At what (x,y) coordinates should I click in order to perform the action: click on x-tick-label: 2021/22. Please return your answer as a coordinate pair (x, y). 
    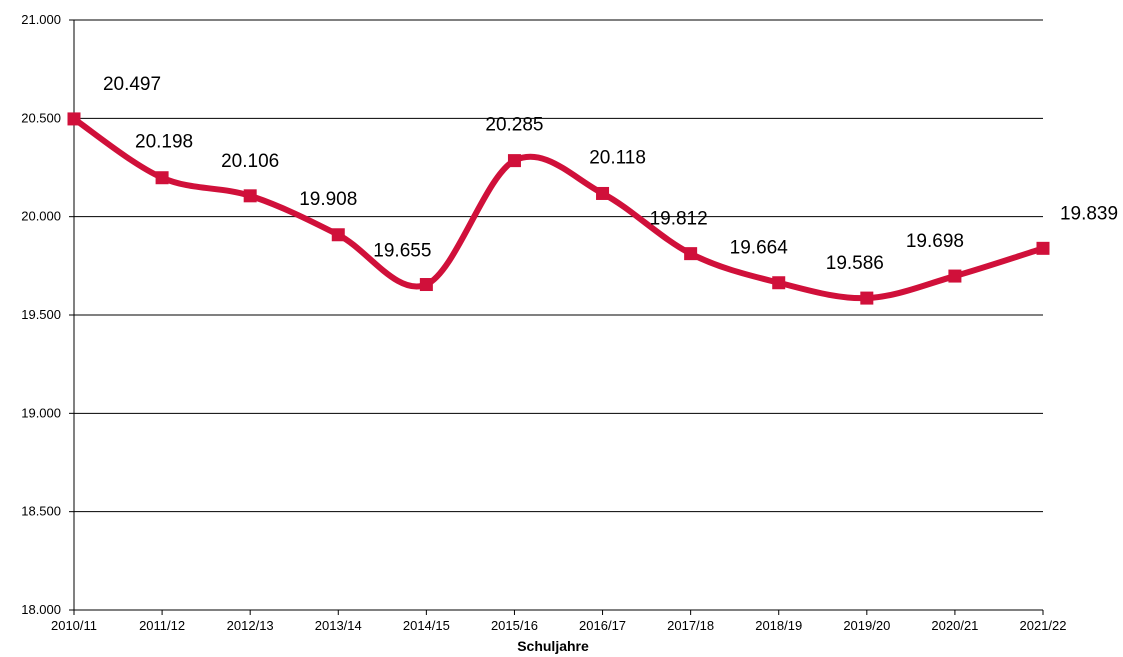
    Looking at the image, I should click on (1043, 625).